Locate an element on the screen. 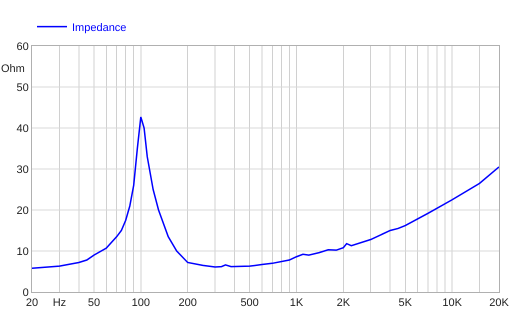 The height and width of the screenshot is (325, 522). legend-label: Impedance is located at coordinates (99, 28).